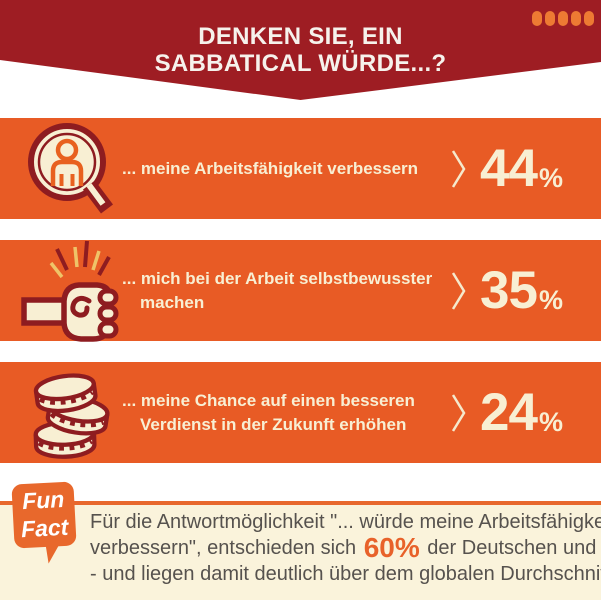  What do you see at coordinates (70, 169) in the screenshot?
I see `person-magnifier-icon` at bounding box center [70, 169].